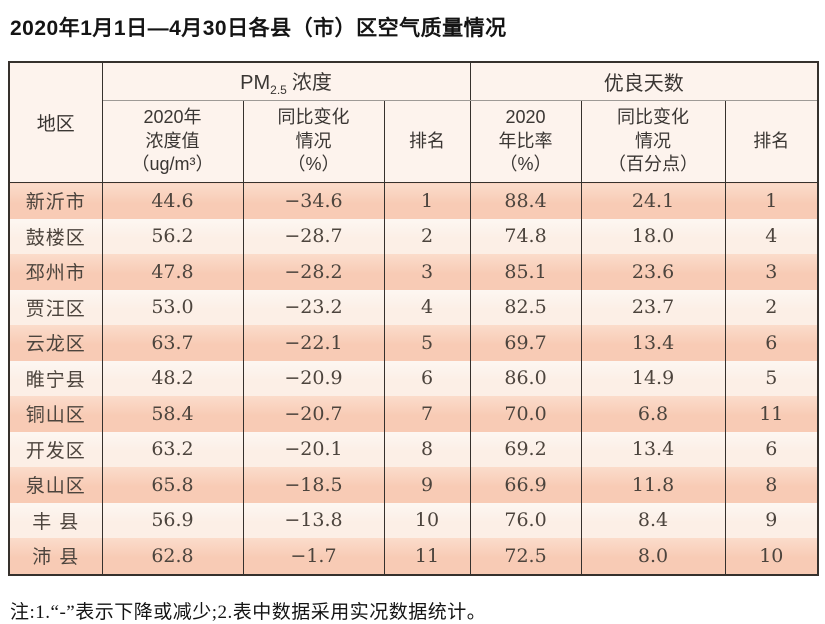 This screenshot has width=825, height=624. Describe the element at coordinates (55, 272) in the screenshot. I see `region-cell: 邳州市` at that location.